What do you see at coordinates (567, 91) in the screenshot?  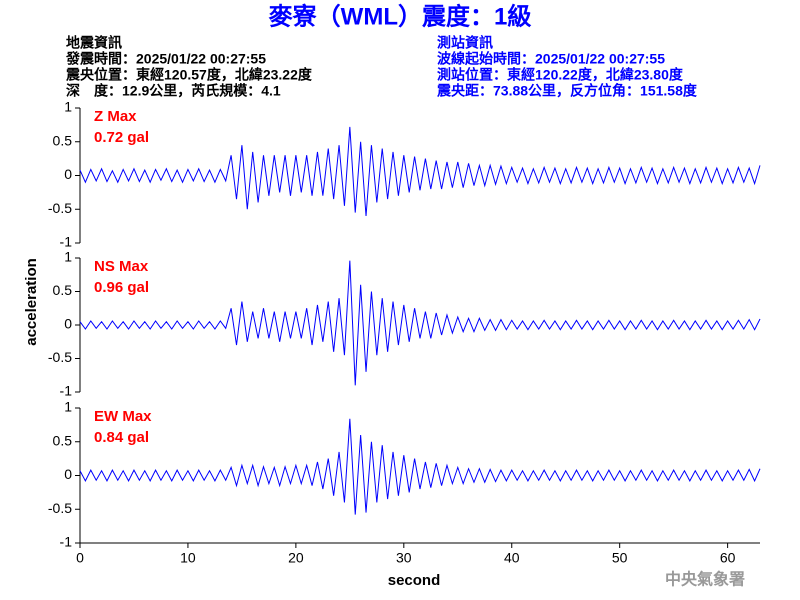 I see `info-right: 震央距：73.88公里，反方位角：151.58度` at bounding box center [567, 91].